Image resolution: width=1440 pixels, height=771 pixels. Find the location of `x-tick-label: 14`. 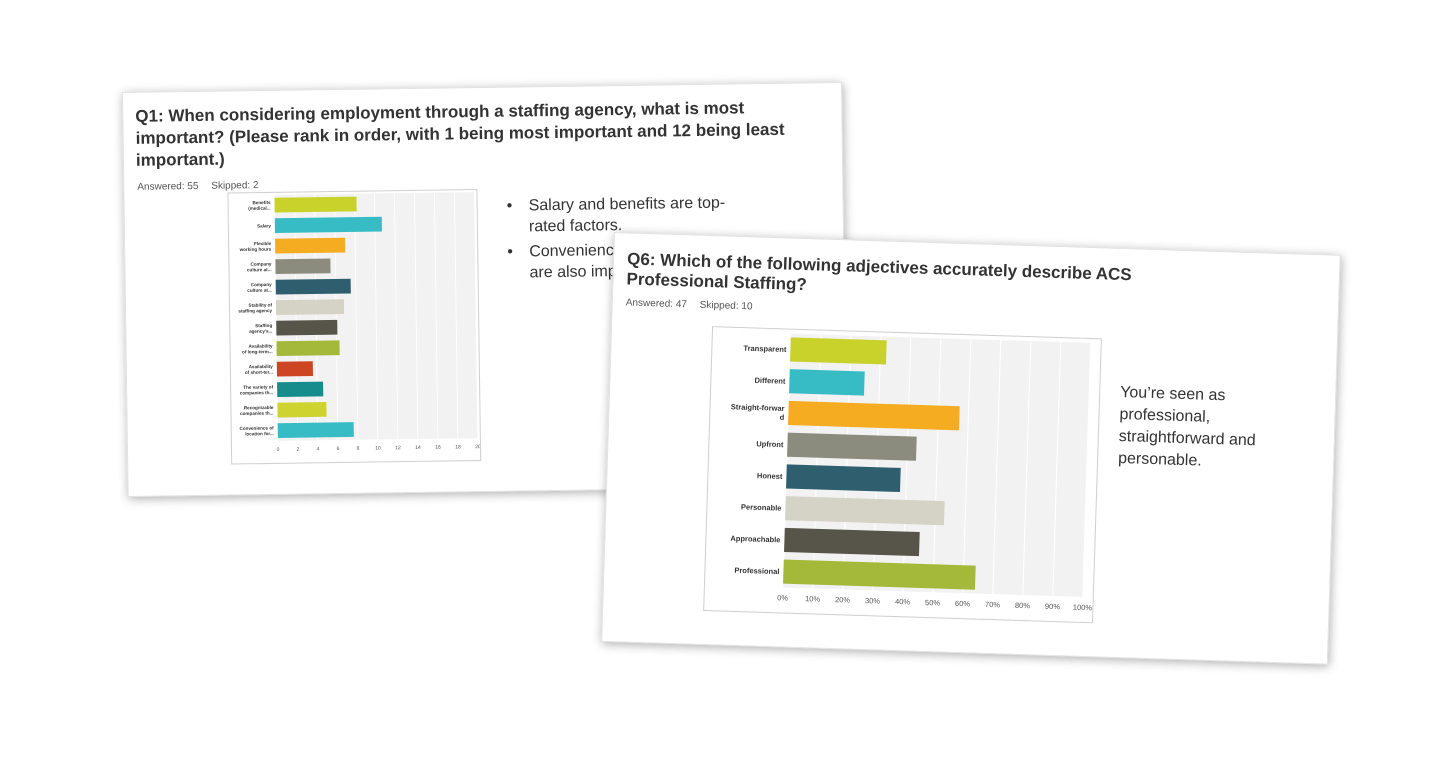

x-tick-label: 14 is located at coordinates (418, 448).